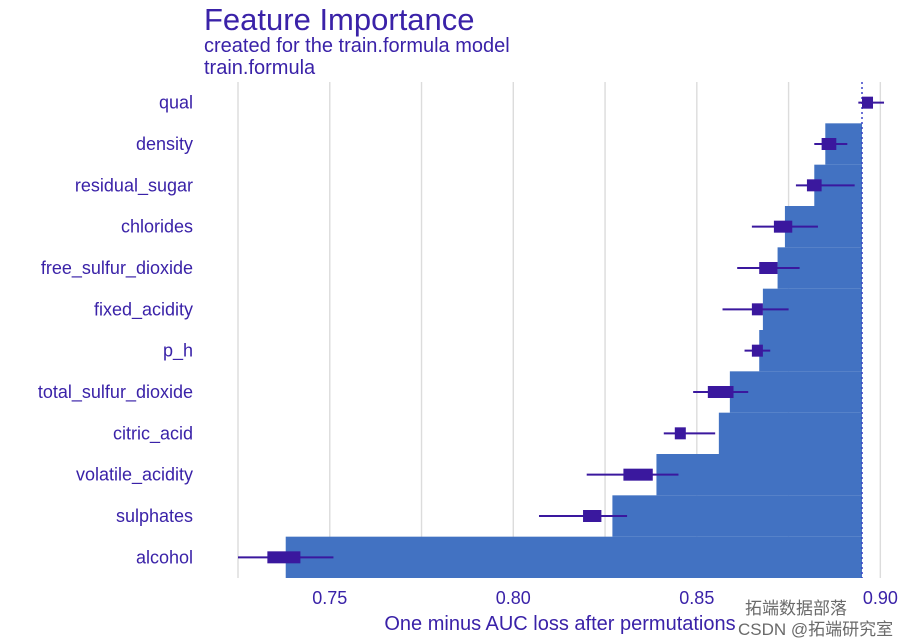 Image resolution: width=905 pixels, height=643 pixels. Describe the element at coordinates (605, 598) in the screenshot. I see `x-tick-layer: 0.75 0.80 0.85 0.90` at that location.